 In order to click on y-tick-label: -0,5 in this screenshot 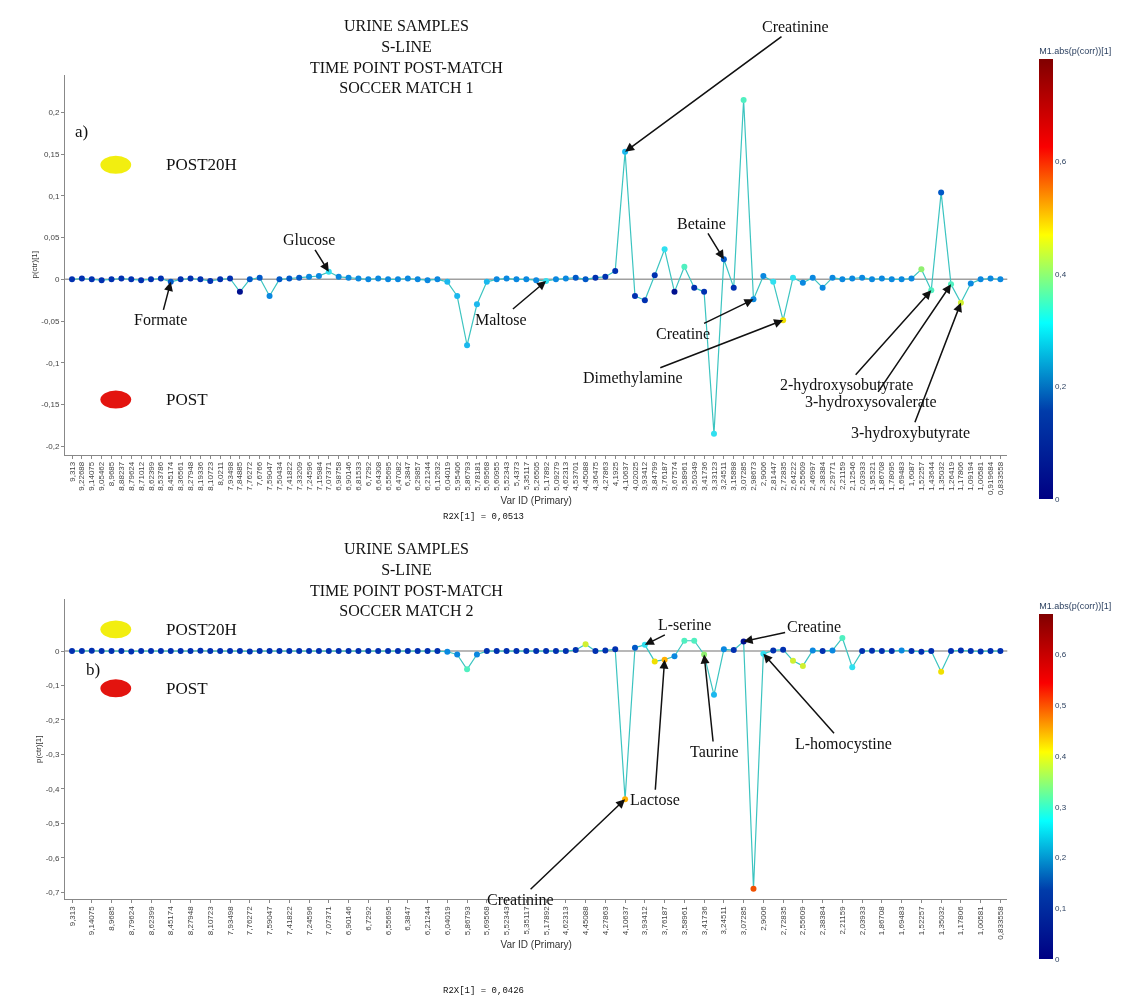, I will do `click(53, 824)`.